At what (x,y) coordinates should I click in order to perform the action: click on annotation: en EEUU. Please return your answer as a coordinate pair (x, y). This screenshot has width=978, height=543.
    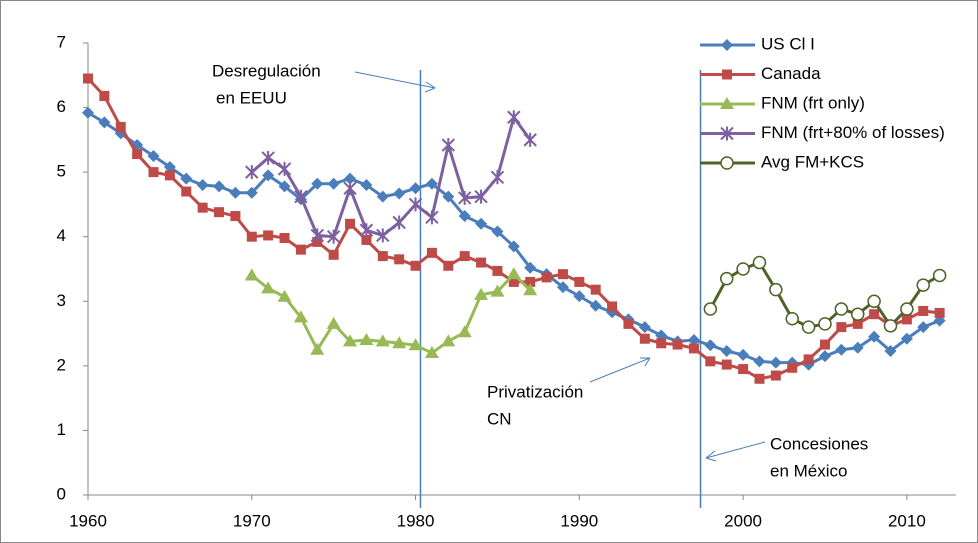
    Looking at the image, I should click on (251, 97).